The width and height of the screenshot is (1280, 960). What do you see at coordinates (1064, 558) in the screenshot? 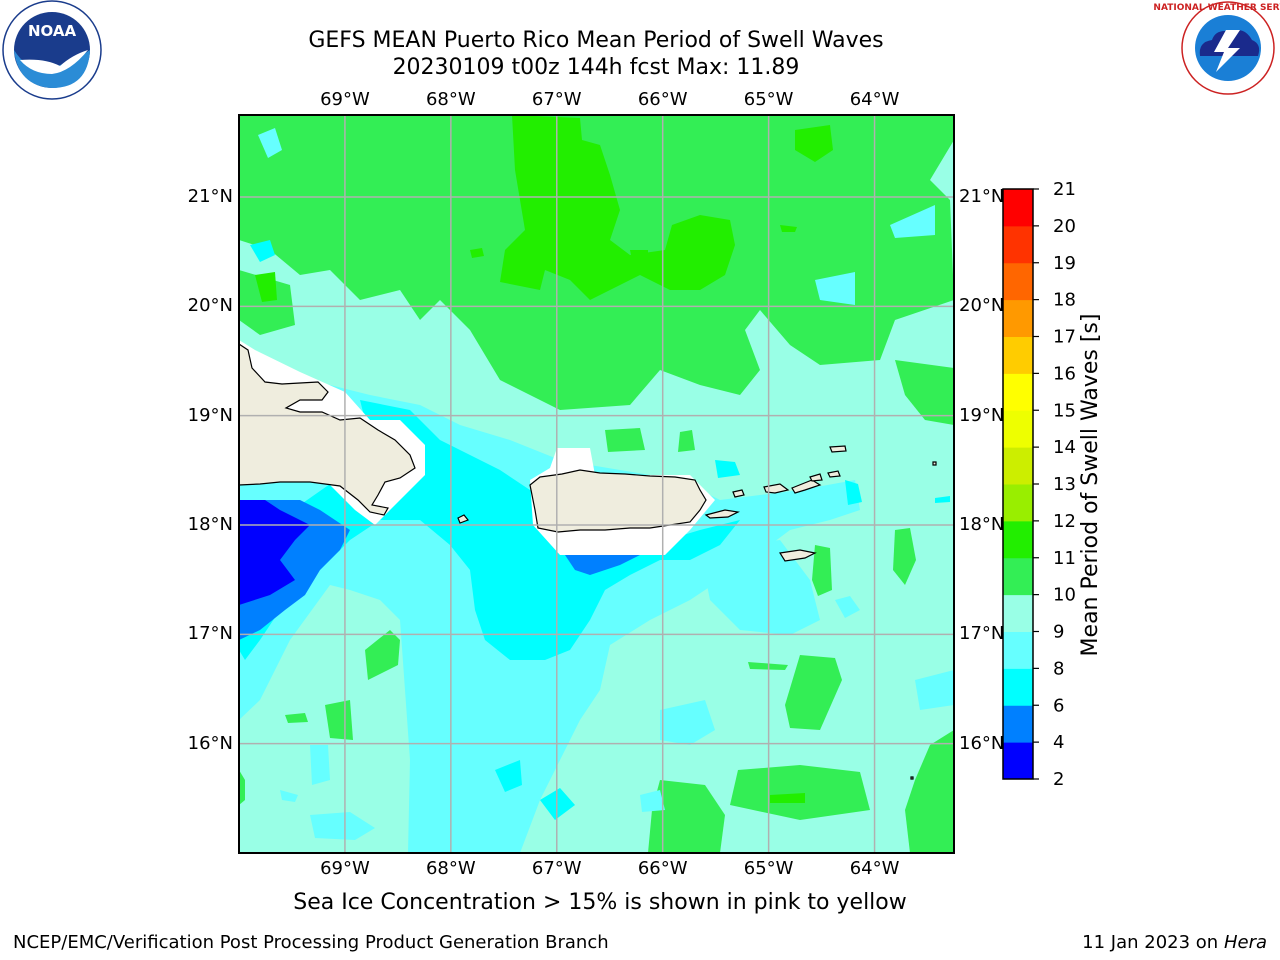
I see `colorbar-tick-label: 11` at bounding box center [1064, 558].